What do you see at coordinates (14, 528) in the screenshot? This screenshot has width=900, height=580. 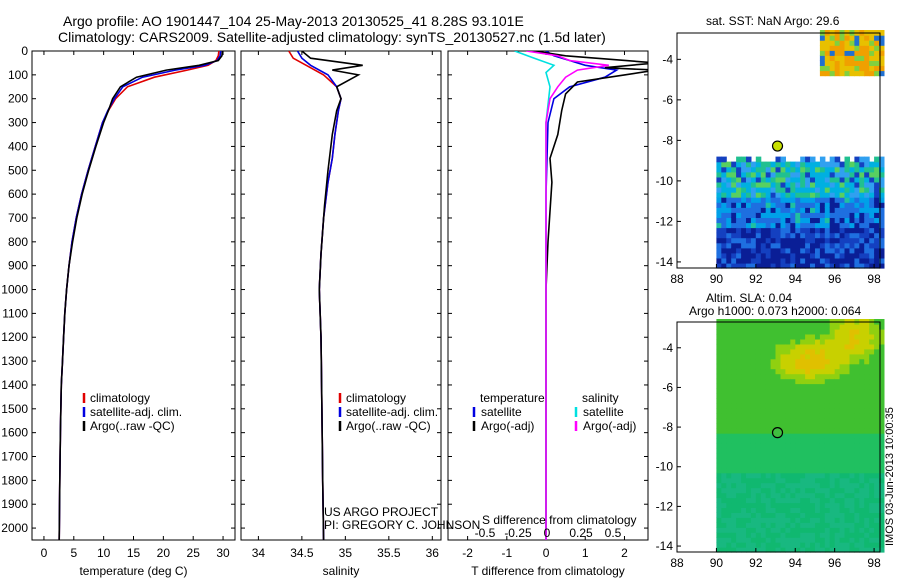 I see `pressure-tick-label: 2000` at bounding box center [14, 528].